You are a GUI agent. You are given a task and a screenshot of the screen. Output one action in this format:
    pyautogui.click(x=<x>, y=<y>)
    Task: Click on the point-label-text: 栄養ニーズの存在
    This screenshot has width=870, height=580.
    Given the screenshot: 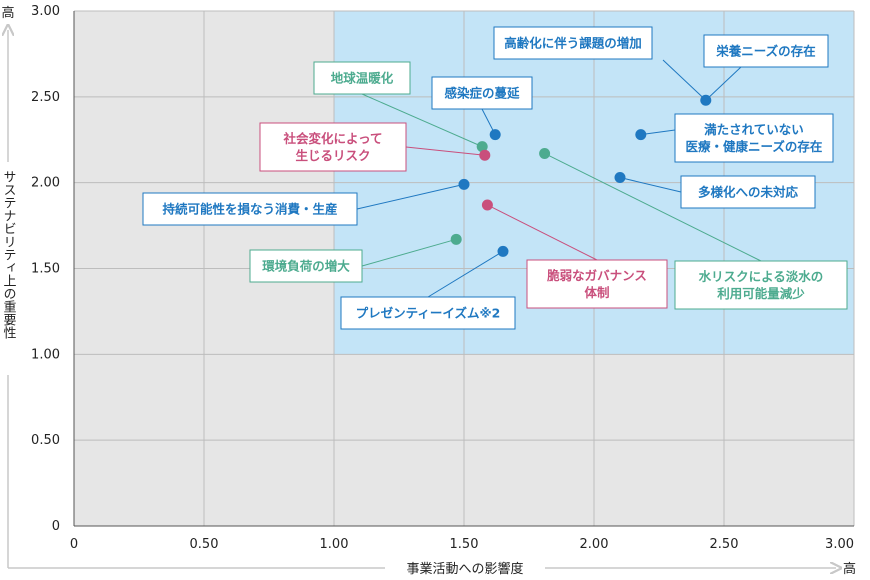 What is the action you would take?
    pyautogui.click(x=765, y=51)
    